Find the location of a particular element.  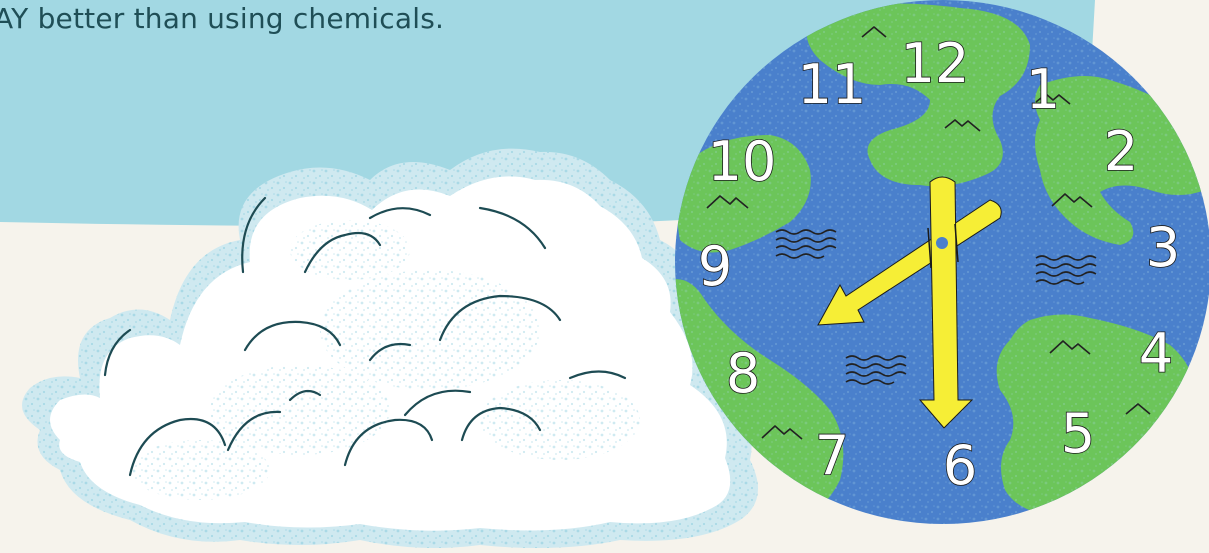

numeral-7: 7 is located at coordinates (832, 455).